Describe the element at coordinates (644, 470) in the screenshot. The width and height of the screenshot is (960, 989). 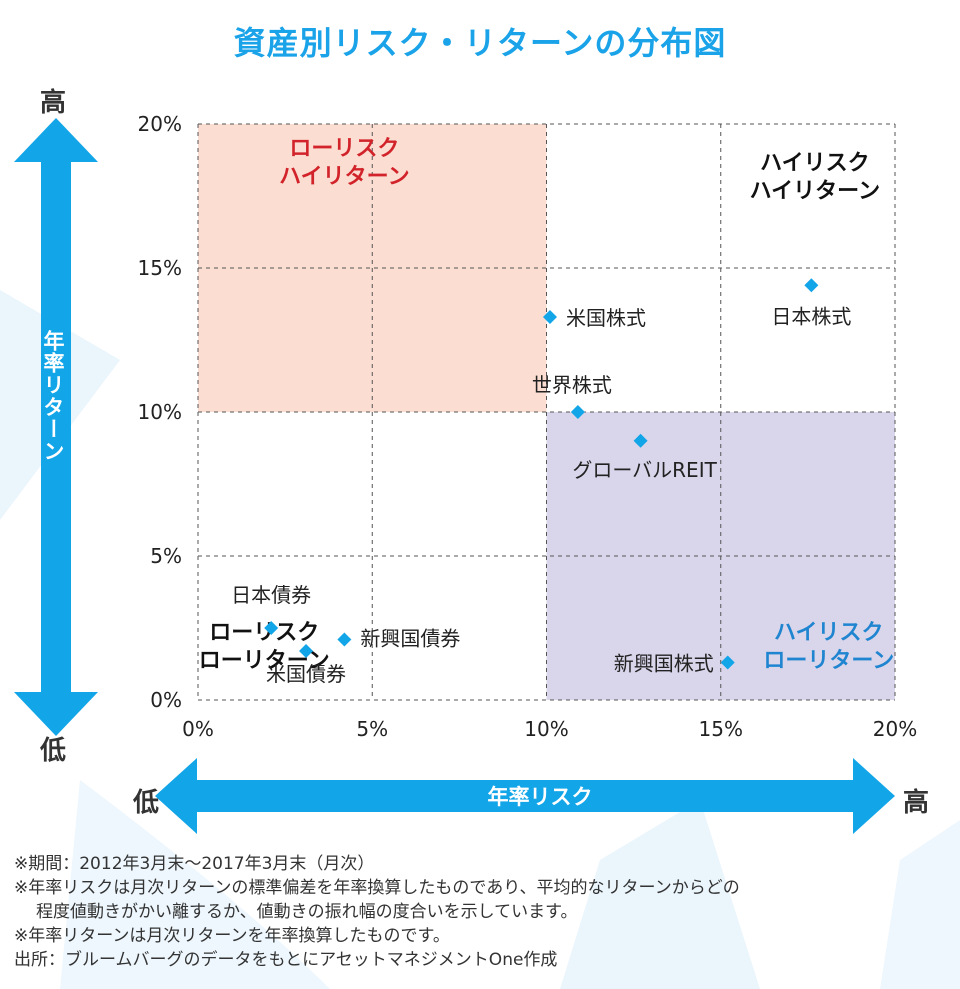
I see `data-point-label-5: グローバルREIT` at that location.